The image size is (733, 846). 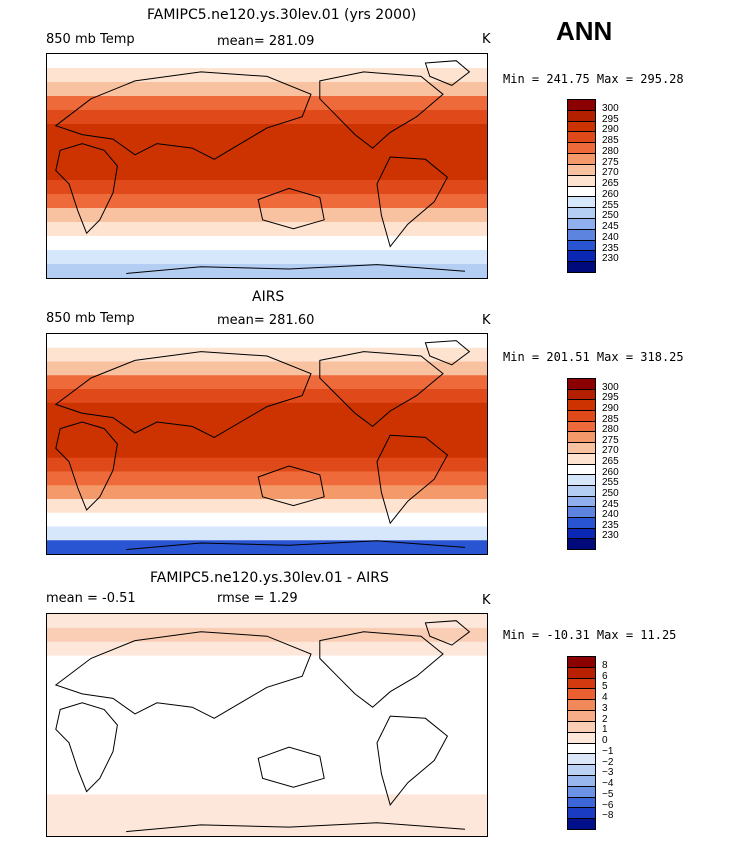 What do you see at coordinates (608, 794) in the screenshot?
I see `colorbar-tick-label: −5` at bounding box center [608, 794].